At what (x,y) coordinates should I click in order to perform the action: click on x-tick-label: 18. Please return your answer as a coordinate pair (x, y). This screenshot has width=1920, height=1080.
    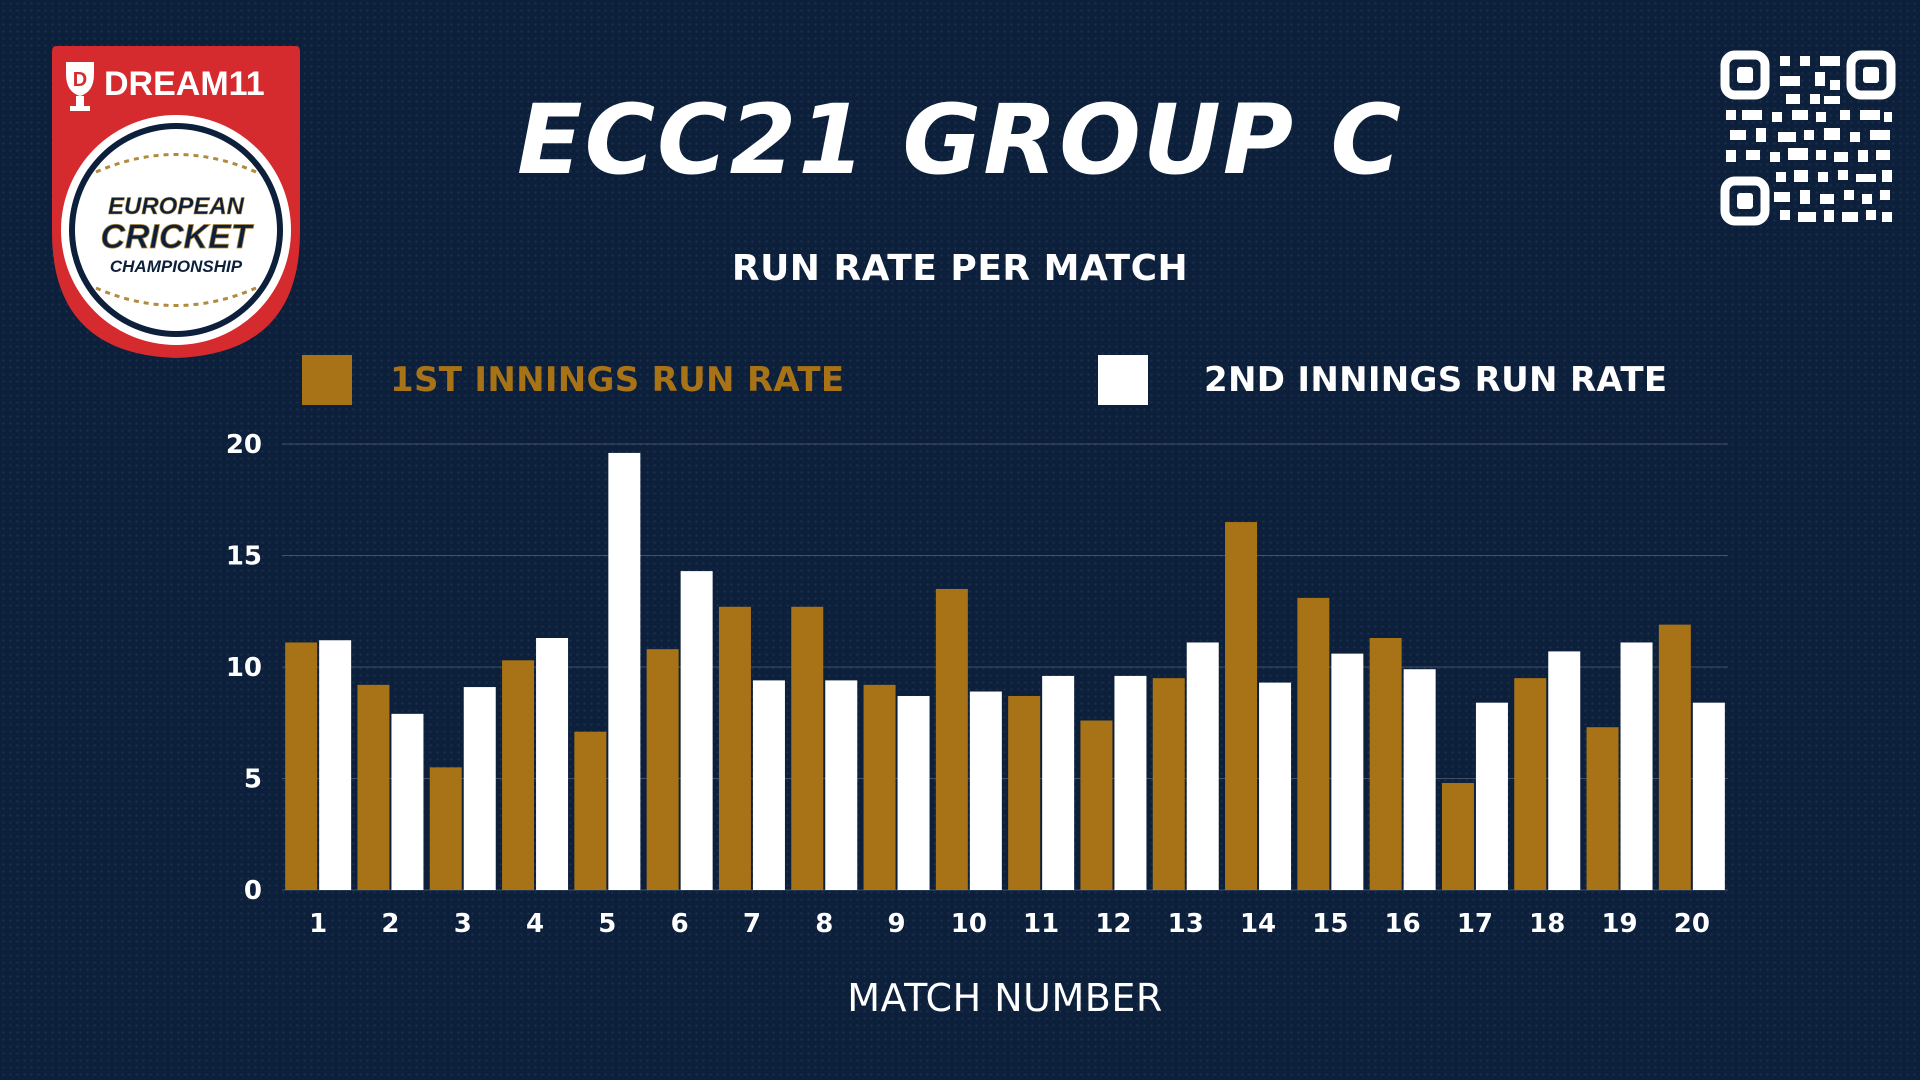
    Looking at the image, I should click on (1547, 924).